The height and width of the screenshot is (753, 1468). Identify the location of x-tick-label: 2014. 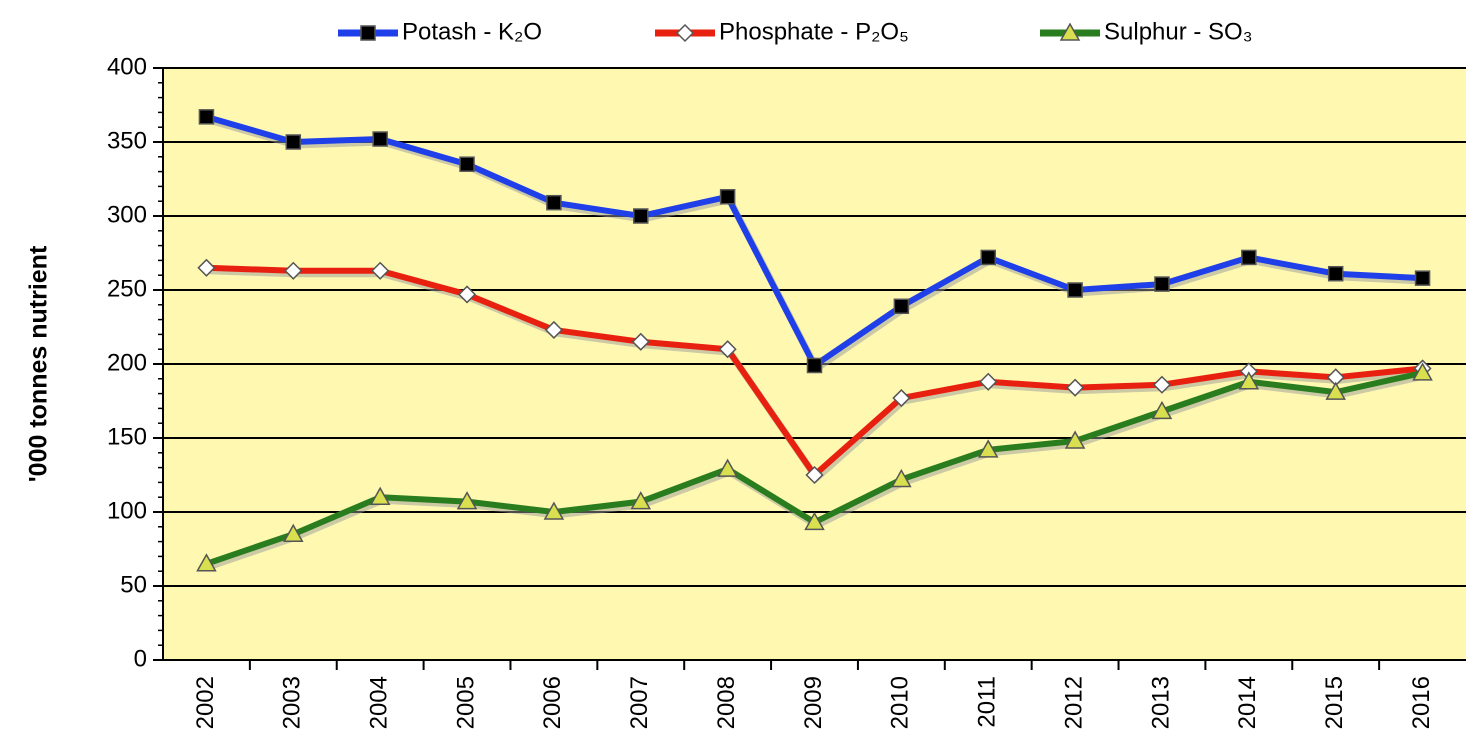
(1247, 702).